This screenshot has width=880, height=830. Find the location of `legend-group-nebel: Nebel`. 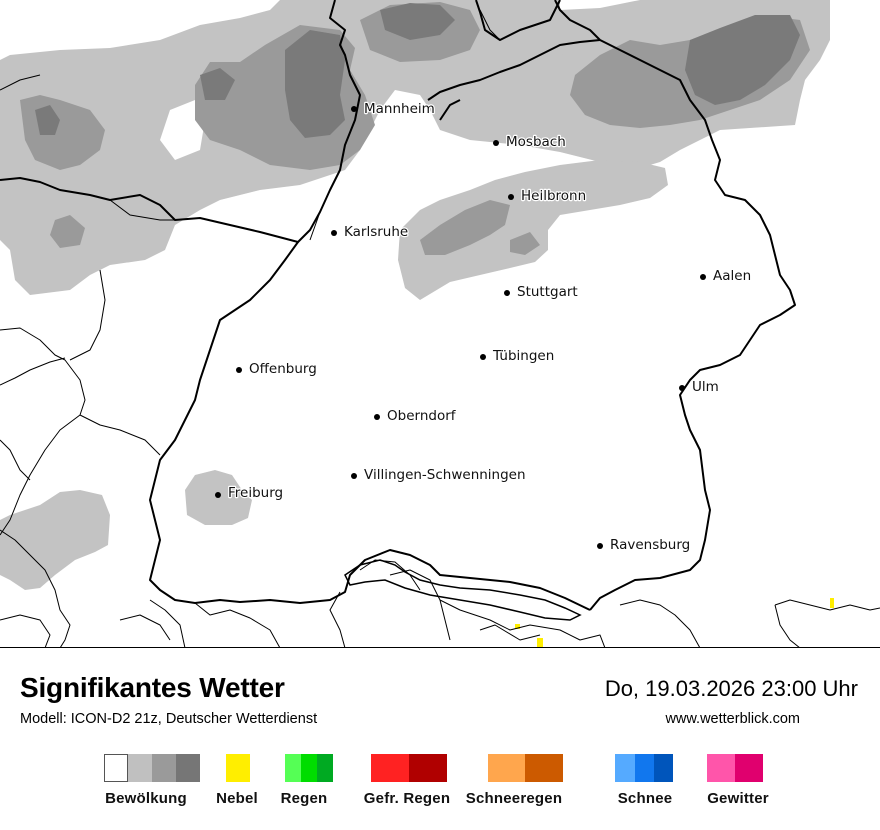

legend-group-nebel: Nebel is located at coordinates (237, 780).